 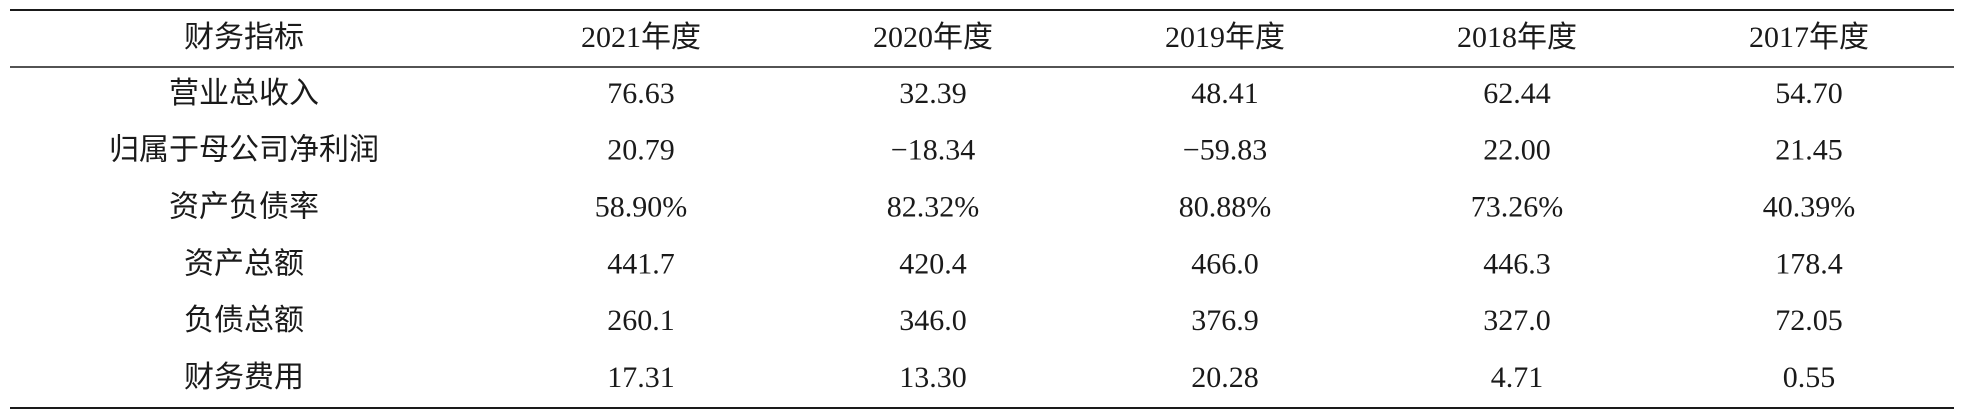 I want to click on cell: 446.3, so click(x=1517, y=263).